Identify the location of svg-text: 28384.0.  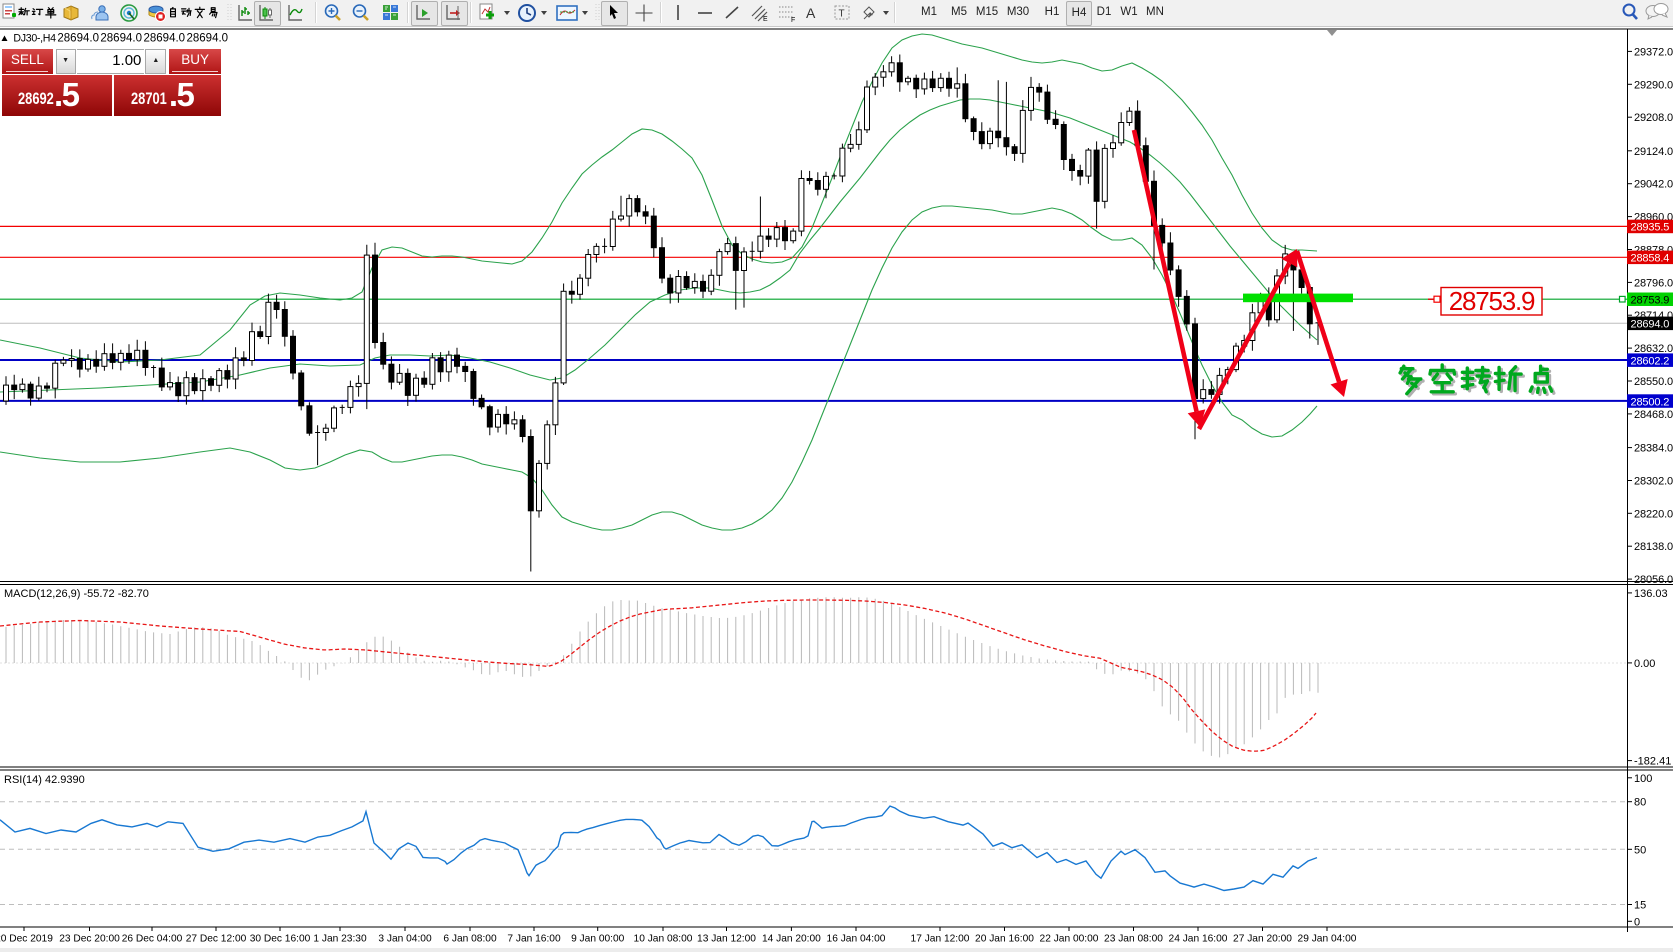
(1653, 449).